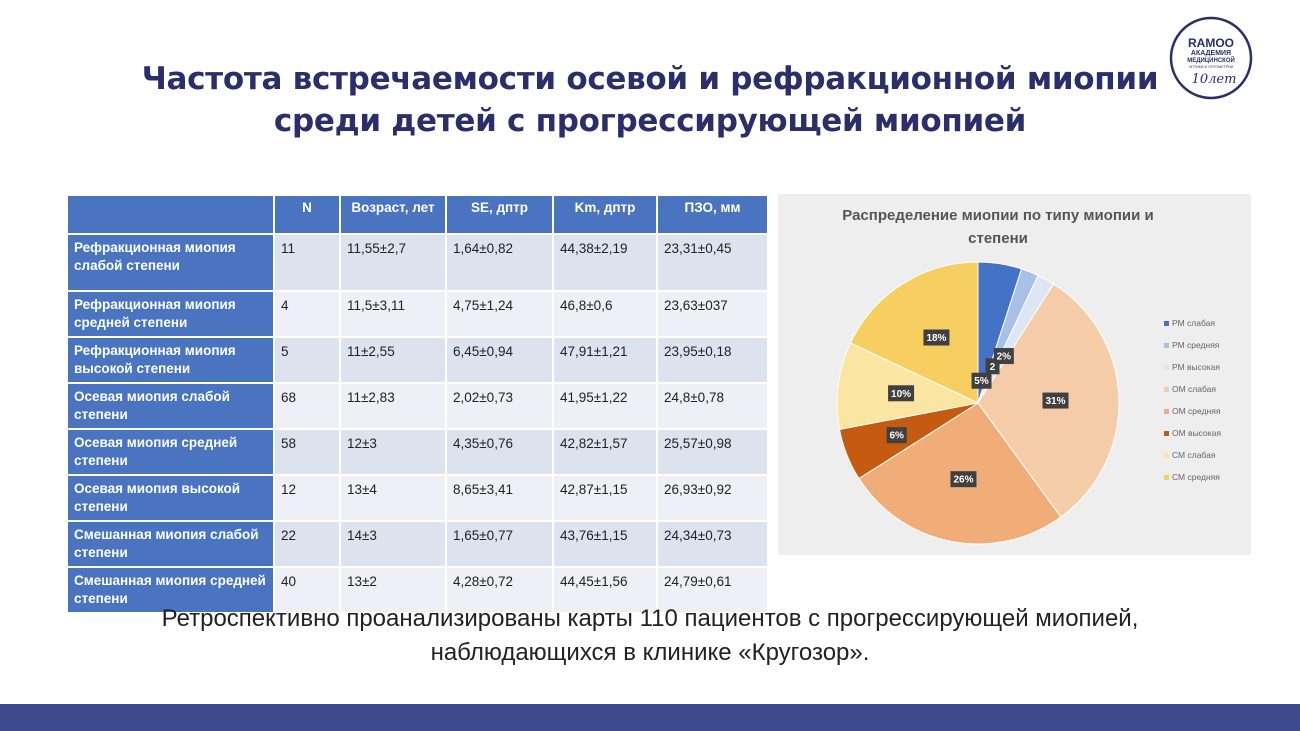 Image resolution: width=1300 pixels, height=731 pixels. What do you see at coordinates (605, 406) in the screenshot?
I see `table-cell: 41,95±1,22` at bounding box center [605, 406].